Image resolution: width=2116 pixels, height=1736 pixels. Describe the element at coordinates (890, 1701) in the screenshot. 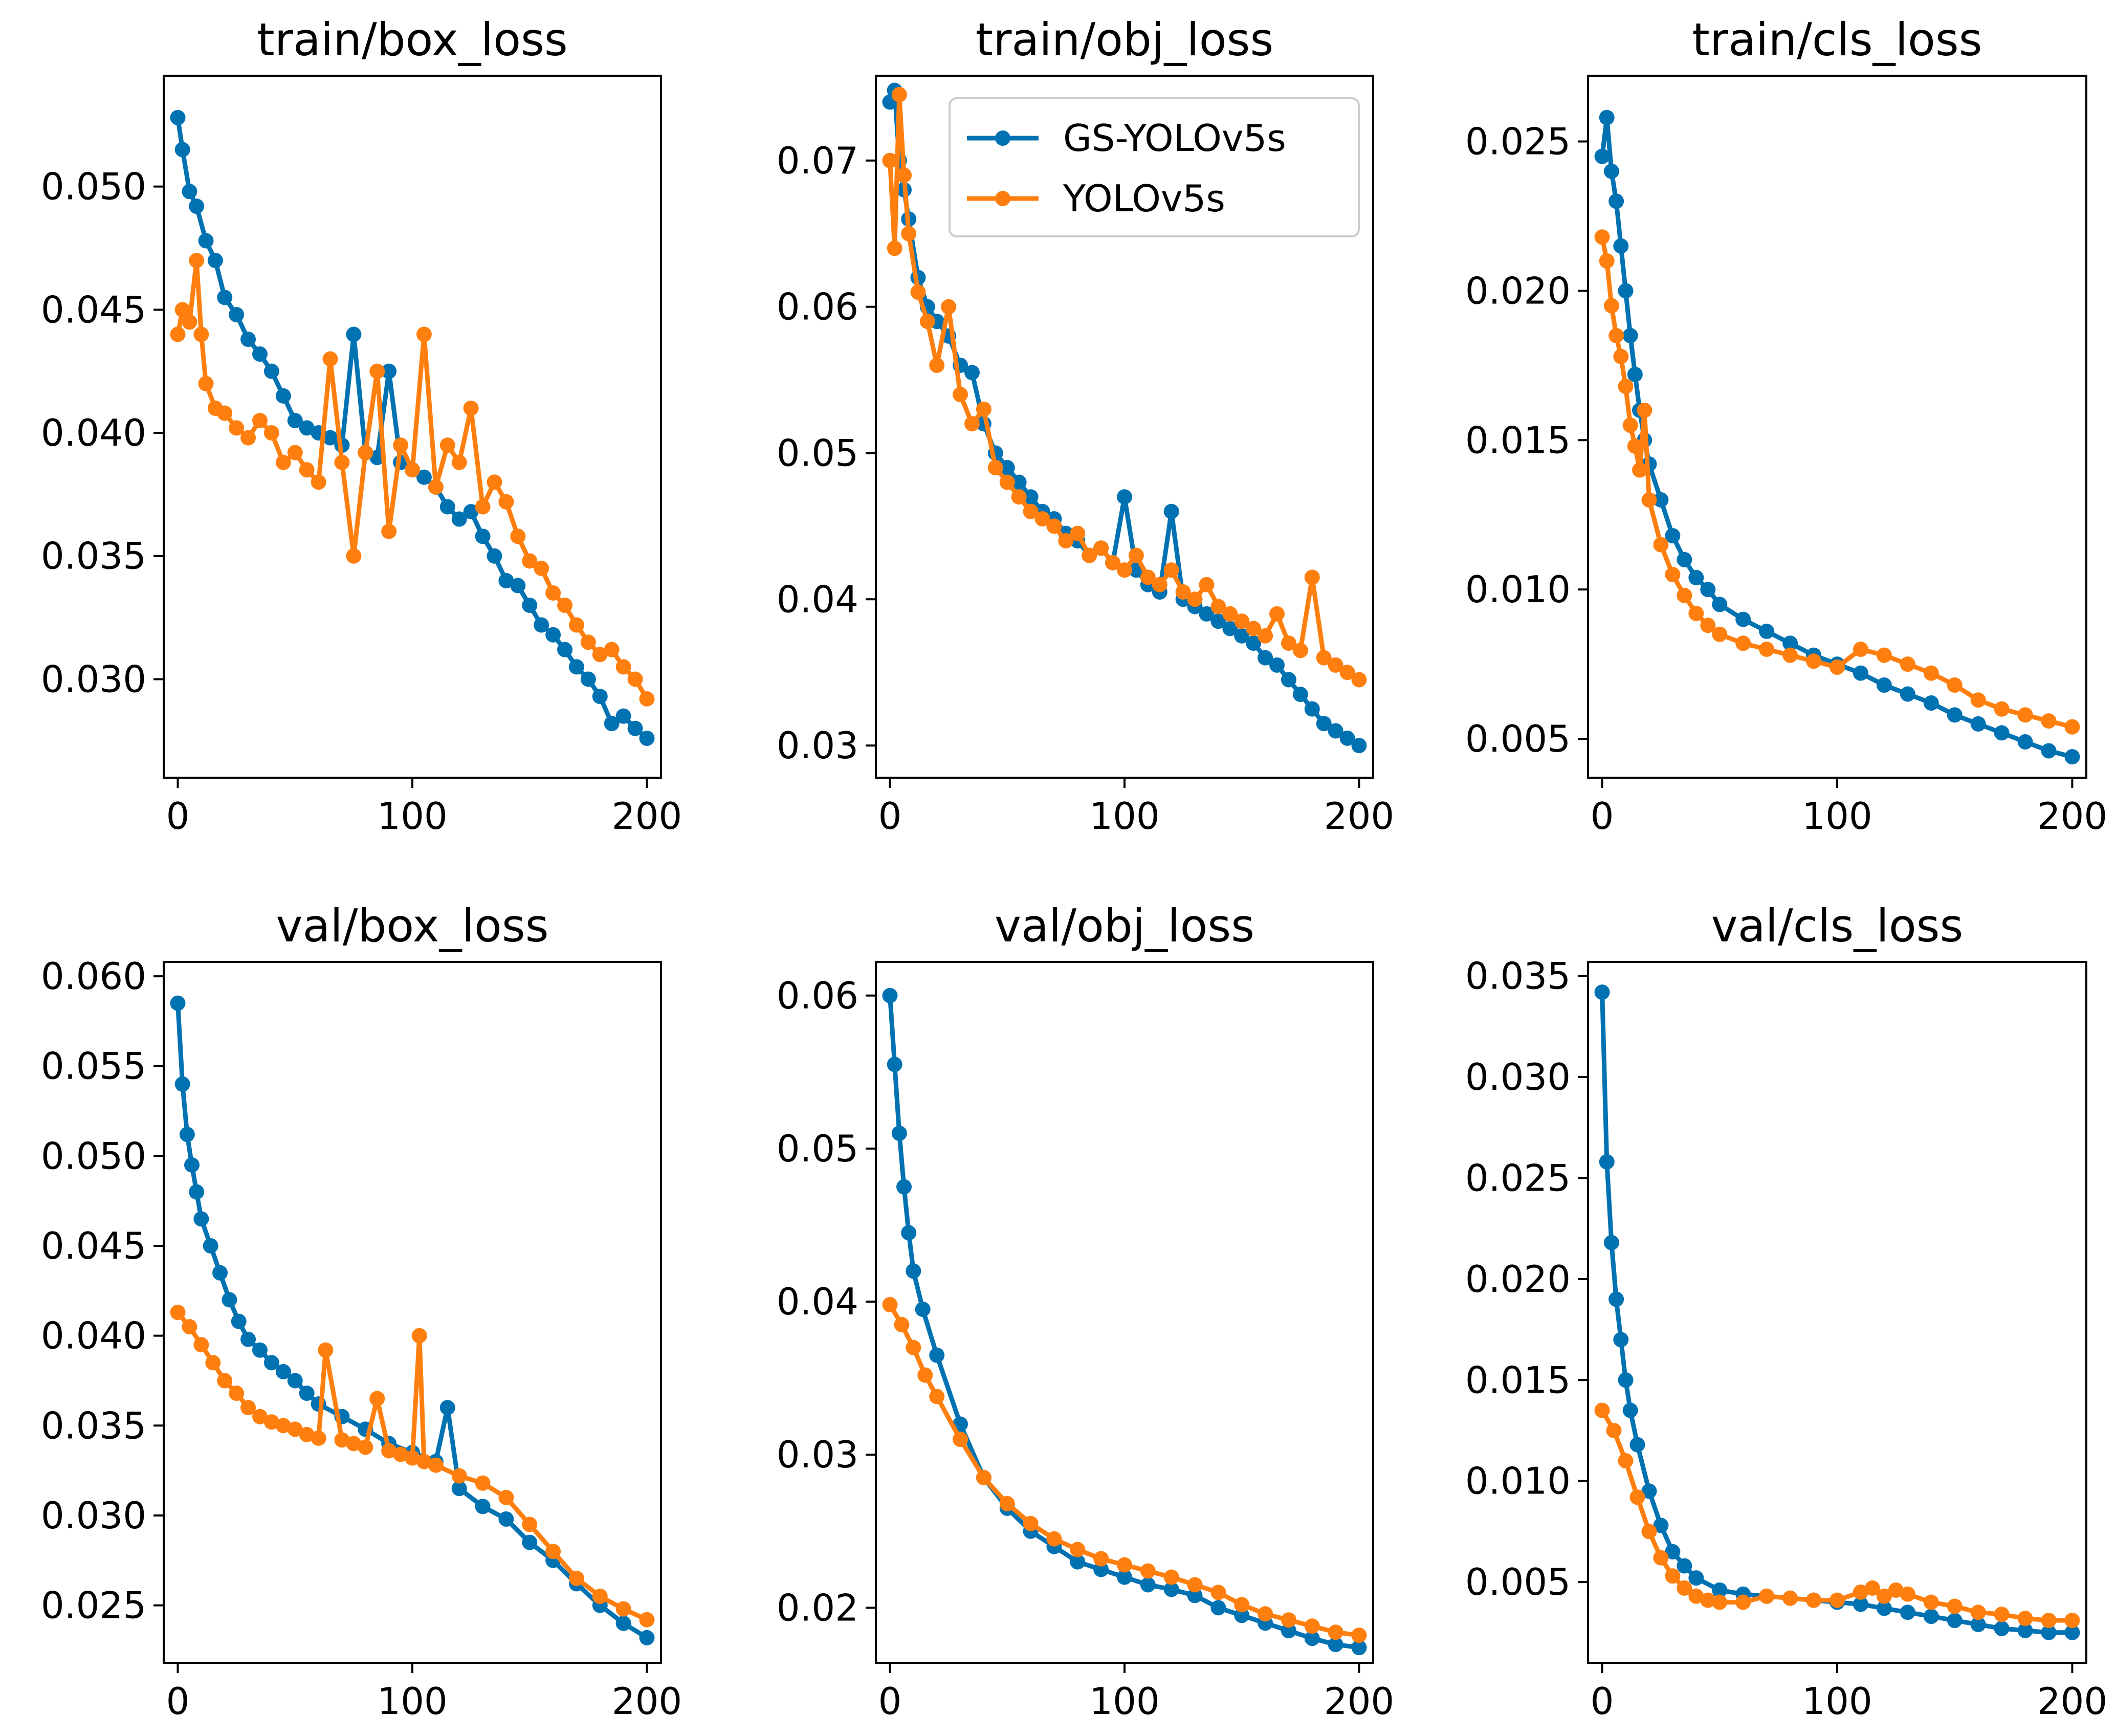

I see `x-tick-label: 0` at that location.